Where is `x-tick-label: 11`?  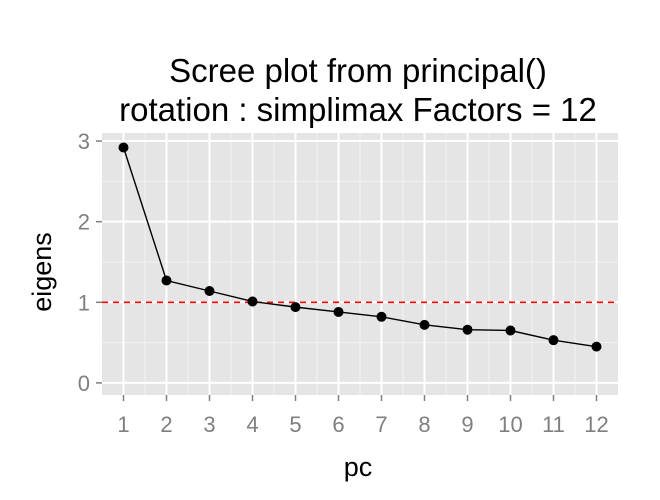
x-tick-label: 11 is located at coordinates (553, 424).